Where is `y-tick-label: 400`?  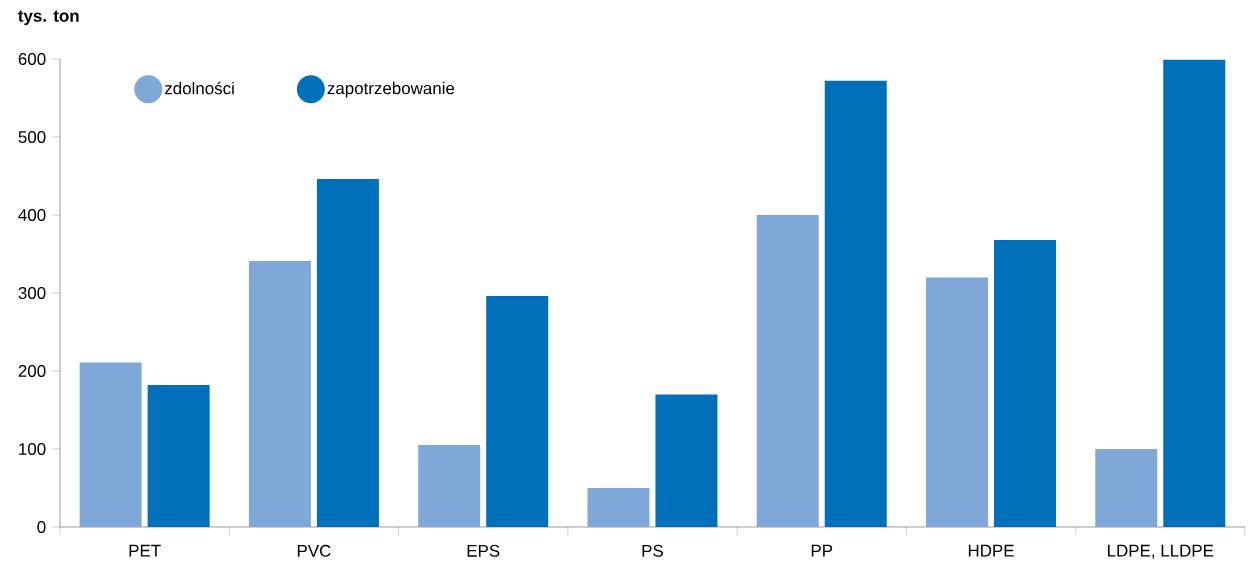 y-tick-label: 400 is located at coordinates (32, 215).